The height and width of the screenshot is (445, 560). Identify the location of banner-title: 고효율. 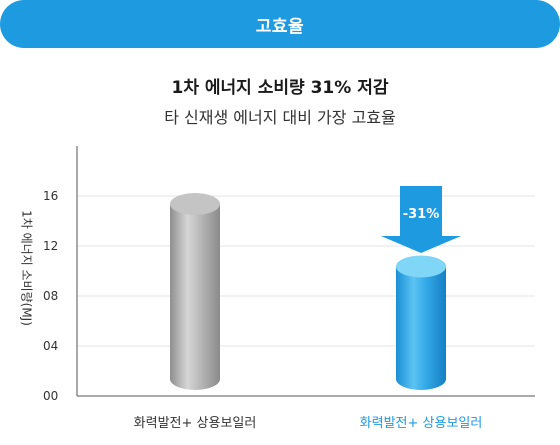
(280, 26).